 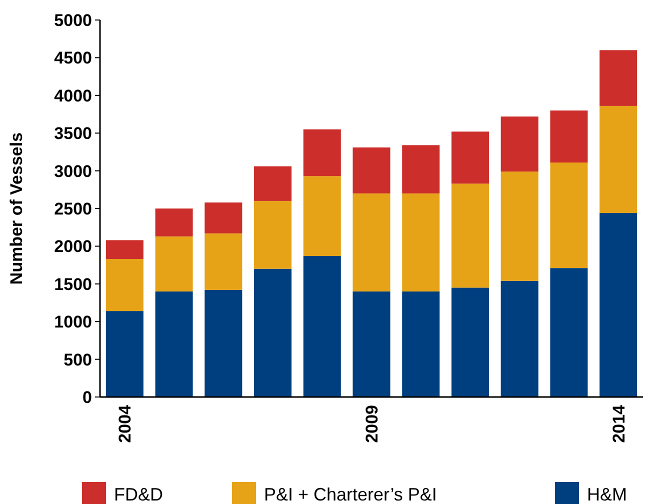 I want to click on x-tick-label: 2014, so click(x=618, y=423).